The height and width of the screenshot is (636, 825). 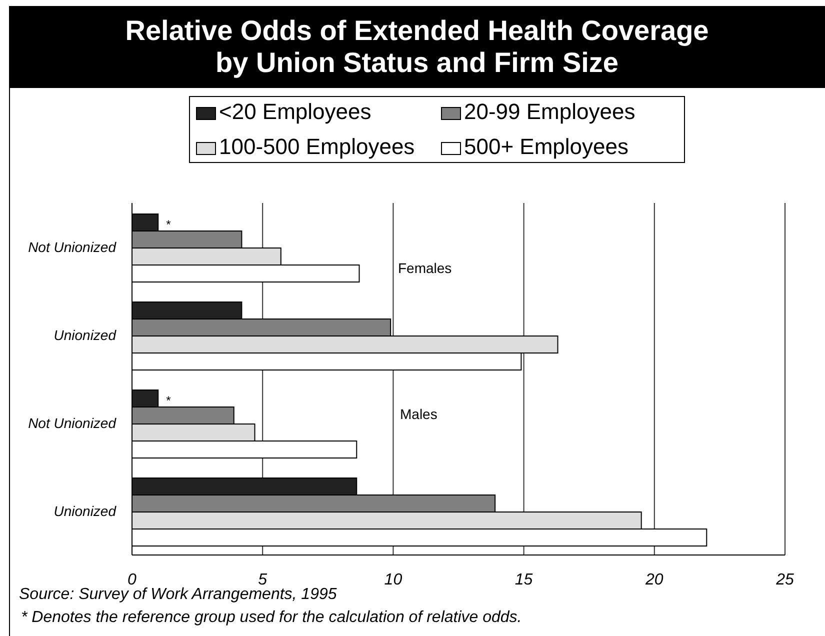 I want to click on x-tick-label: 10, so click(x=393, y=579).